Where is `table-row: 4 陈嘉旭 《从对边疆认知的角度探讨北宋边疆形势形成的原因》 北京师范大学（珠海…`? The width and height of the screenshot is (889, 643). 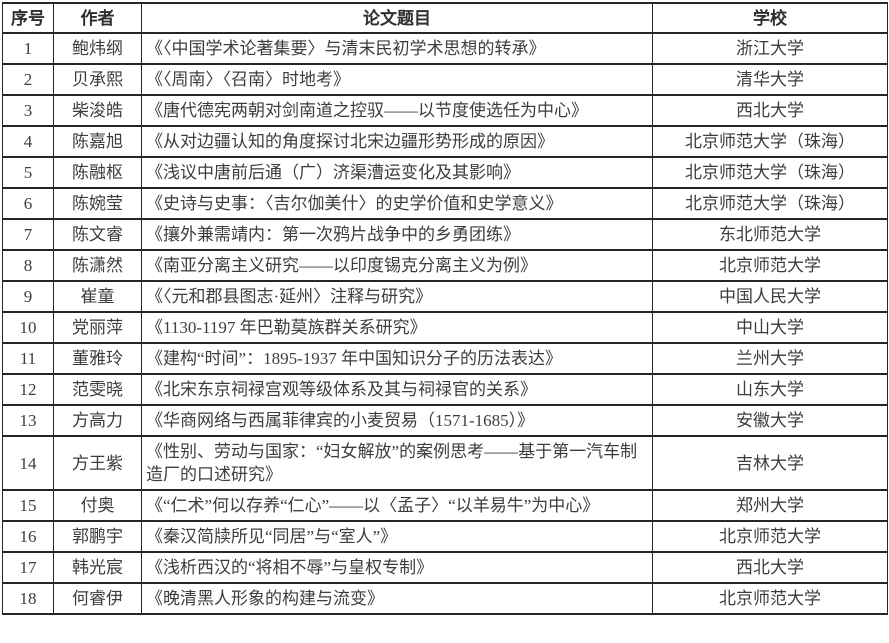 table-row: 4 陈嘉旭 《从对边疆认知的角度探讨北宋边疆形势形成的原因》 北京师范大学（珠海… is located at coordinates (445, 141).